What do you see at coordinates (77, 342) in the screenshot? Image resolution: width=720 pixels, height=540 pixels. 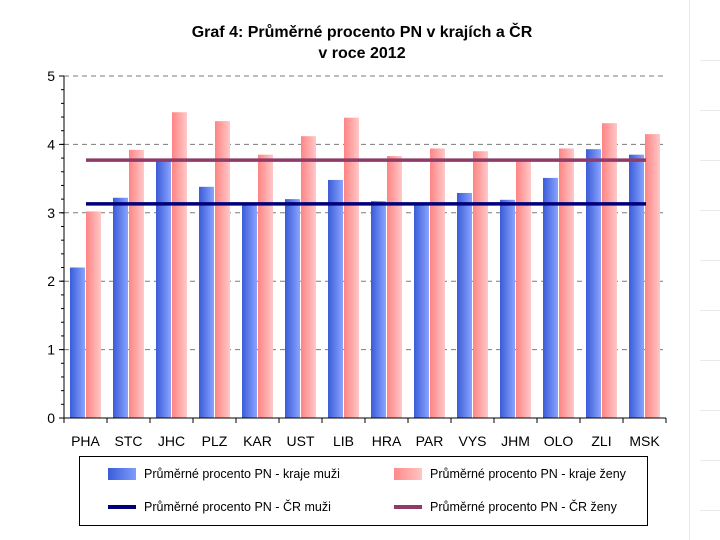 I see `bar-male-pha` at bounding box center [77, 342].